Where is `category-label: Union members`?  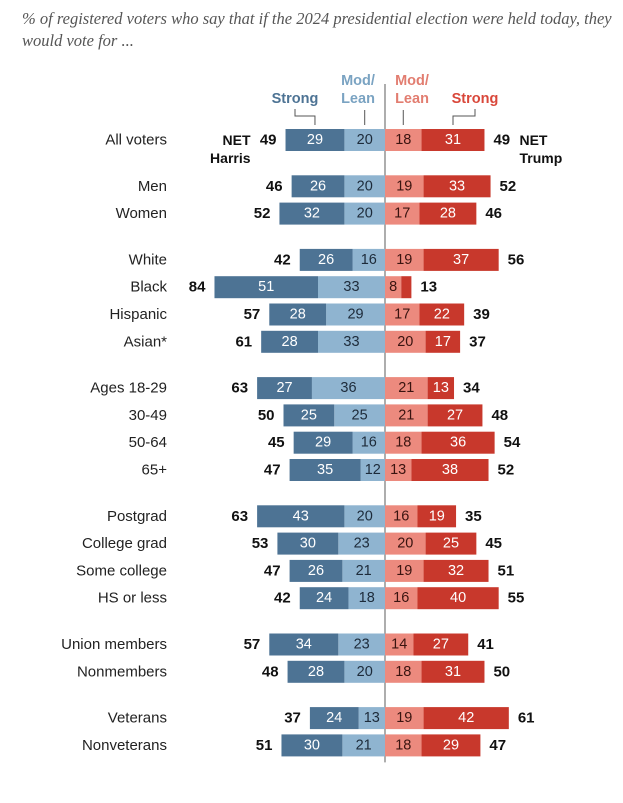
category-label: Union members is located at coordinates (114, 644).